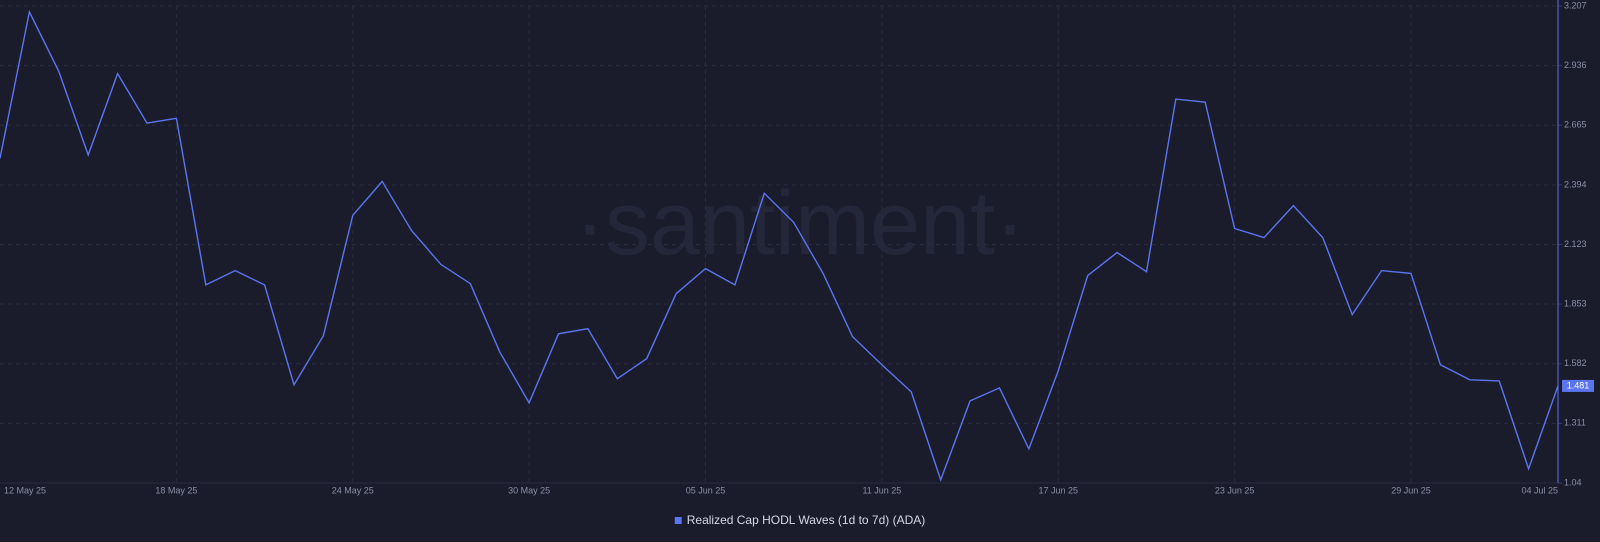 The height and width of the screenshot is (542, 1600). I want to click on x-tick-label: 11 Jun 25, so click(881, 490).